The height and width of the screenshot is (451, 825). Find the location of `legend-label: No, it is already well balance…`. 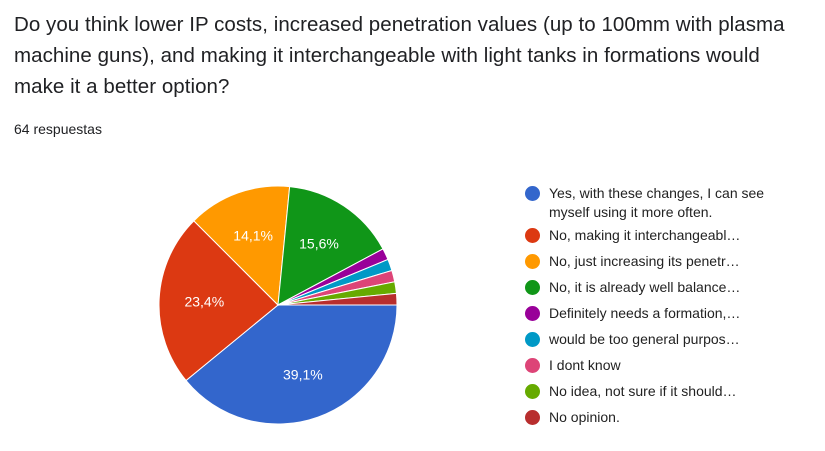

legend-label: No, it is already well balance… is located at coordinates (645, 287).